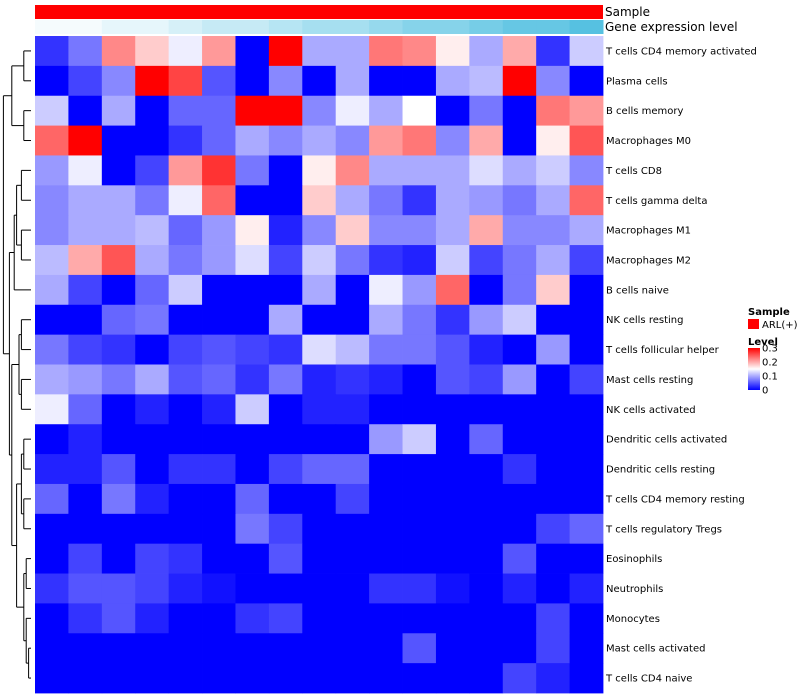 This screenshot has height=700, width=800. I want to click on row-label: B cells memory, so click(644, 111).